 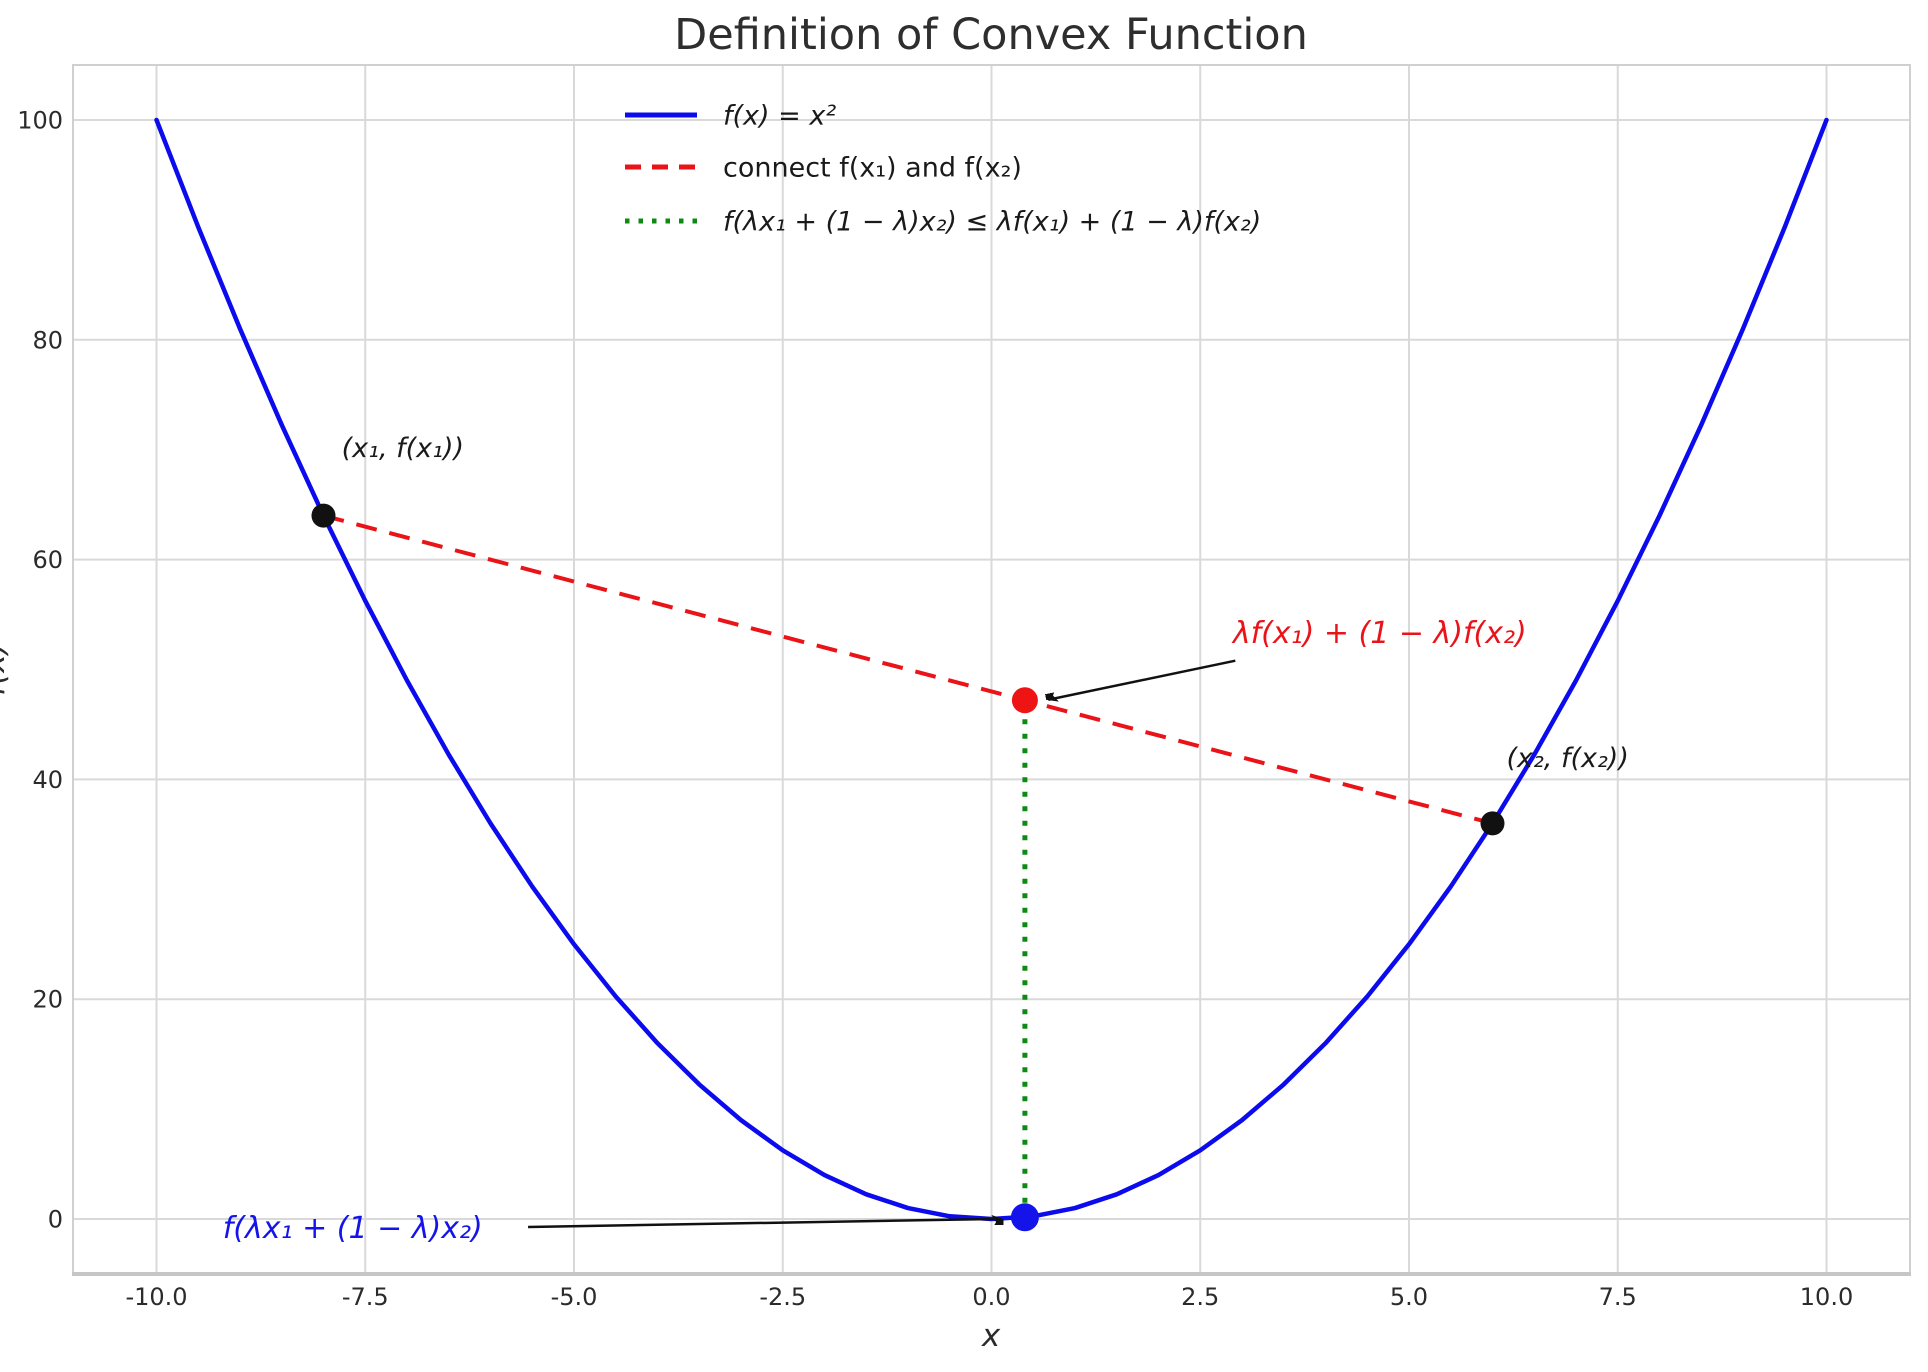 I want to click on x-tick-label: 5.0, so click(x=1409, y=1297).